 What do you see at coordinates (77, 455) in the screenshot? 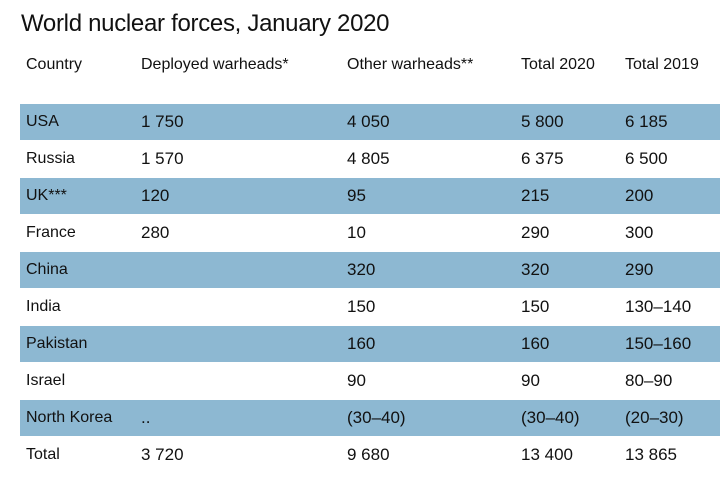
I see `cell-country: Total` at bounding box center [77, 455].